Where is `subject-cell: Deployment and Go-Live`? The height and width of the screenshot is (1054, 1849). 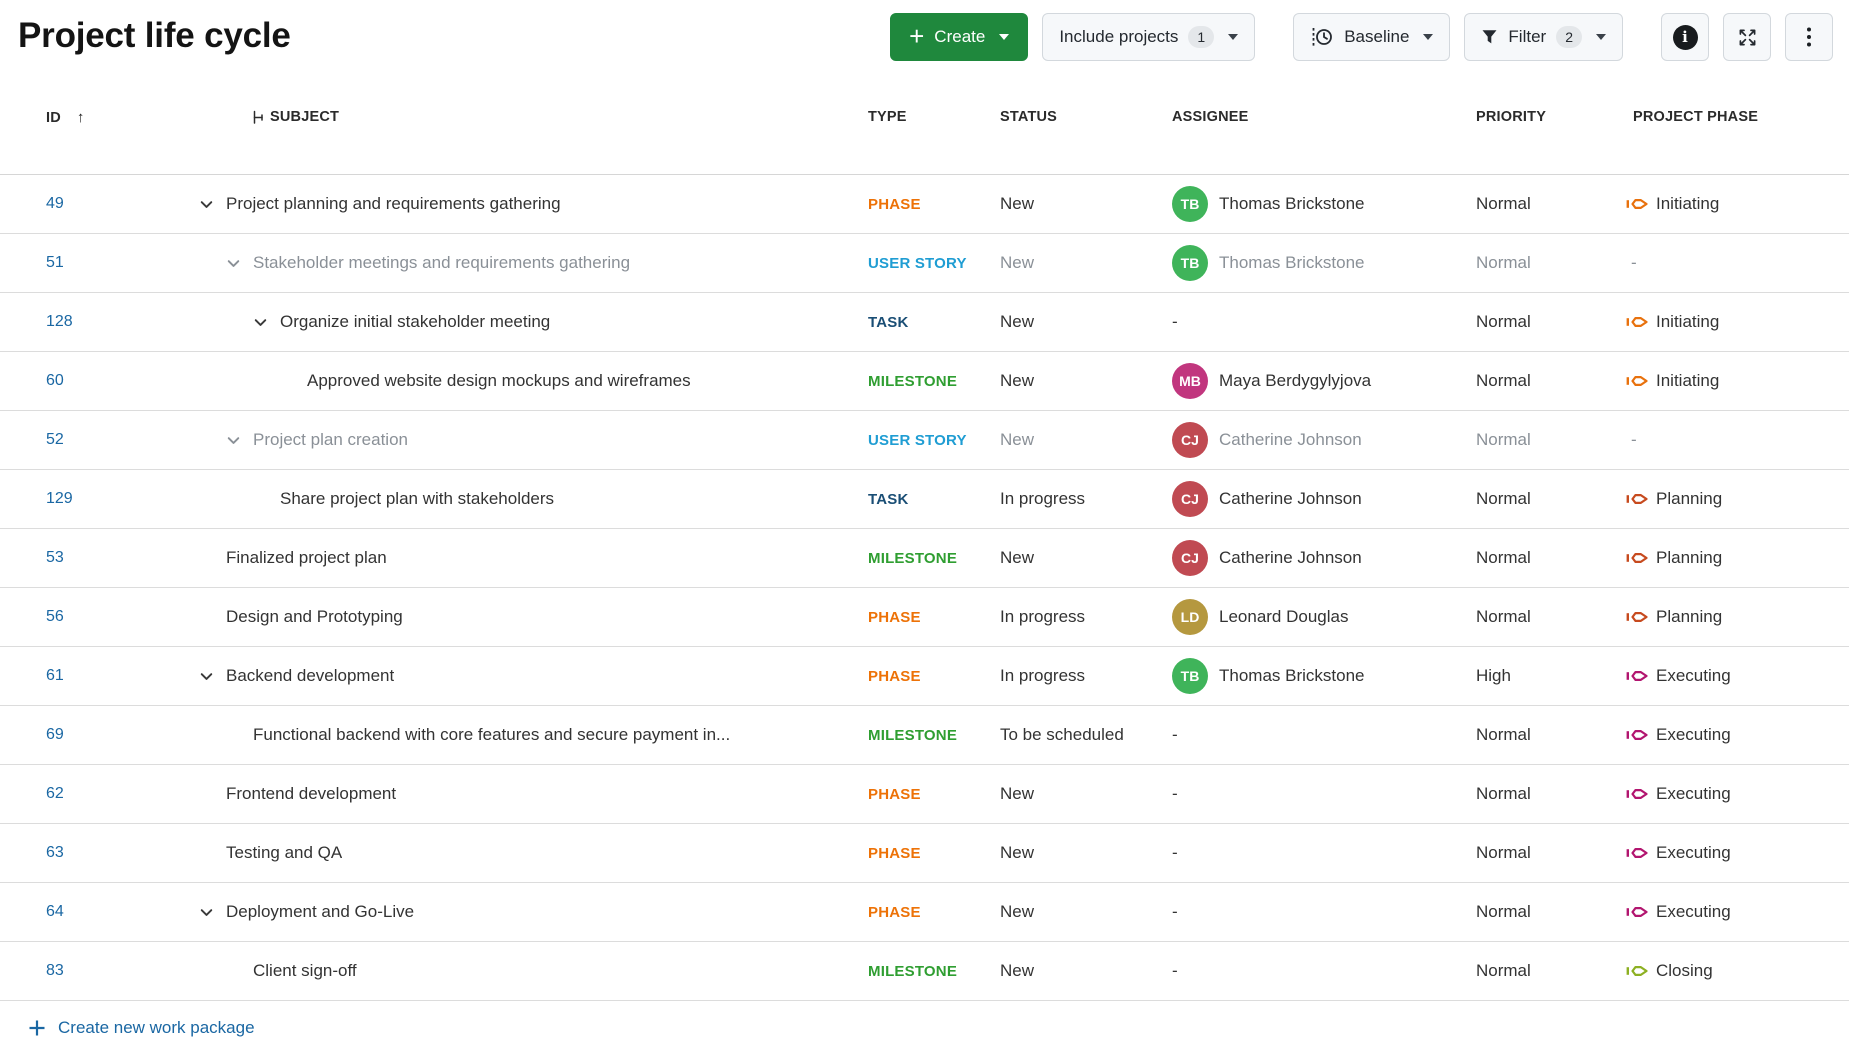
subject-cell: Deployment and Go-Live is located at coordinates (516, 912).